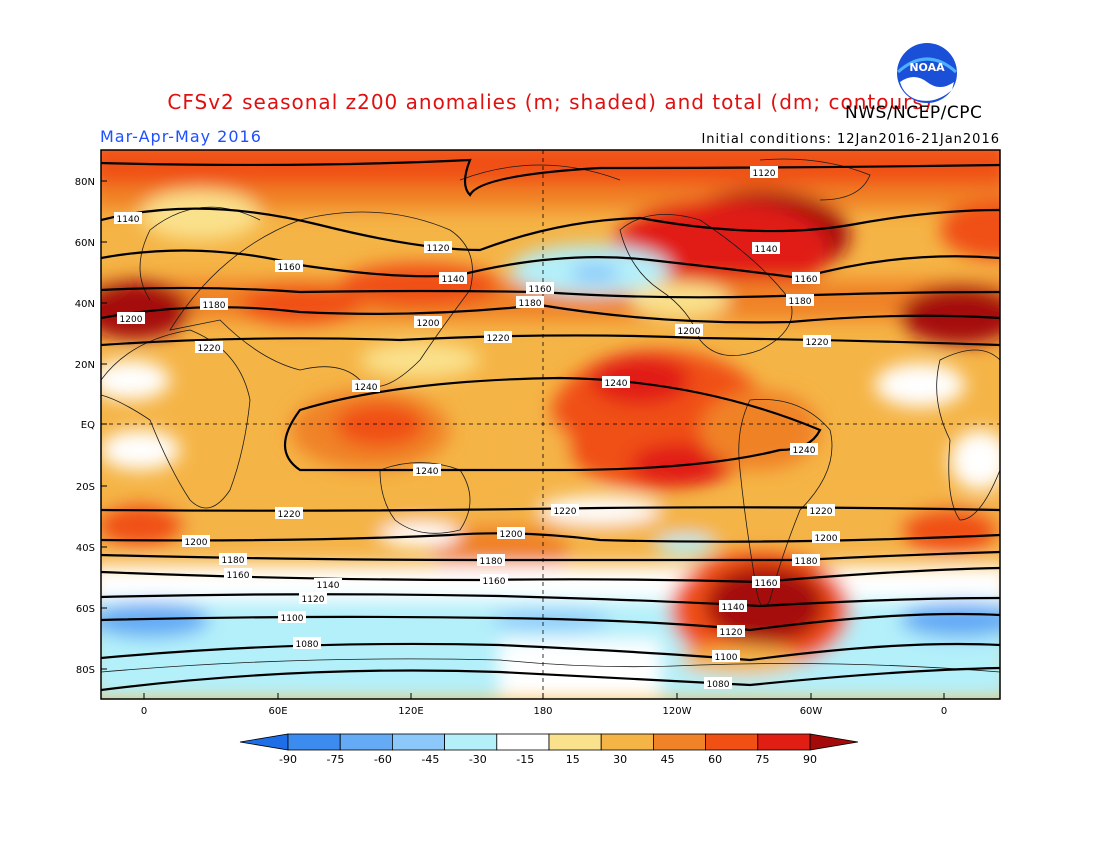 The width and height of the screenshot is (1100, 850). What do you see at coordinates (85, 182) in the screenshot?
I see `lat-label: 80N` at bounding box center [85, 182].